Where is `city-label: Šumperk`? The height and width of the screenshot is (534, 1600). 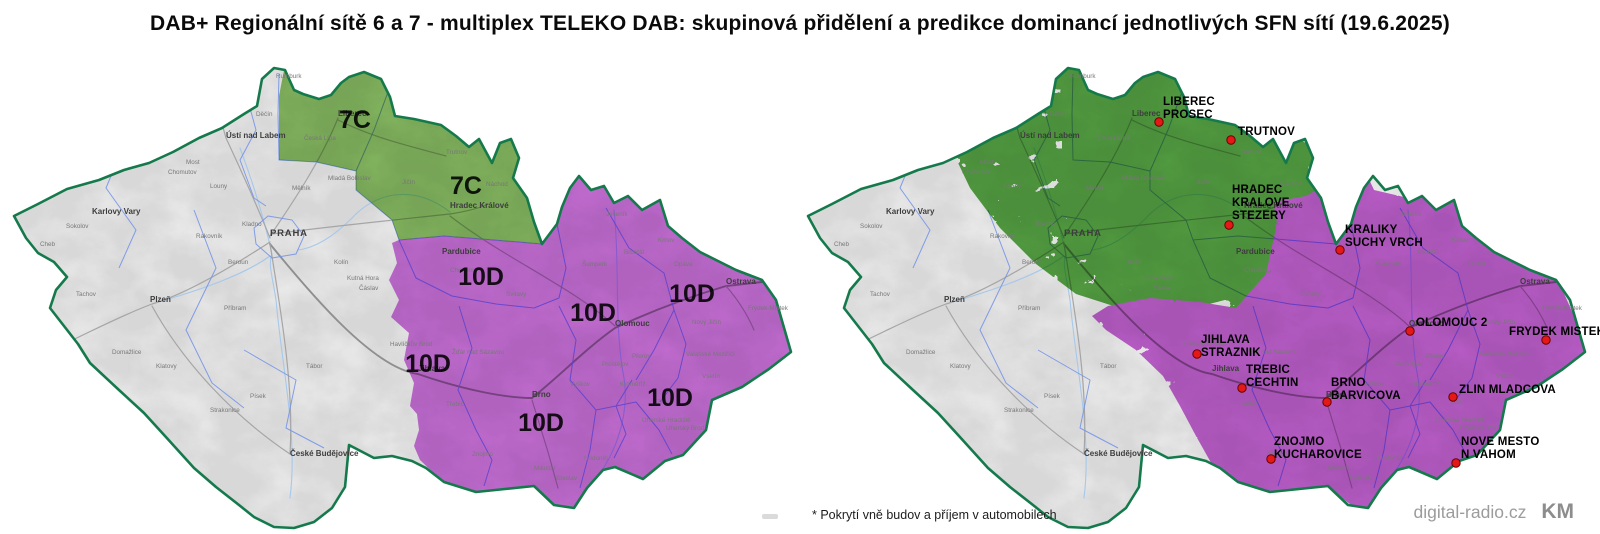
city-label: Šumperk is located at coordinates (595, 263).